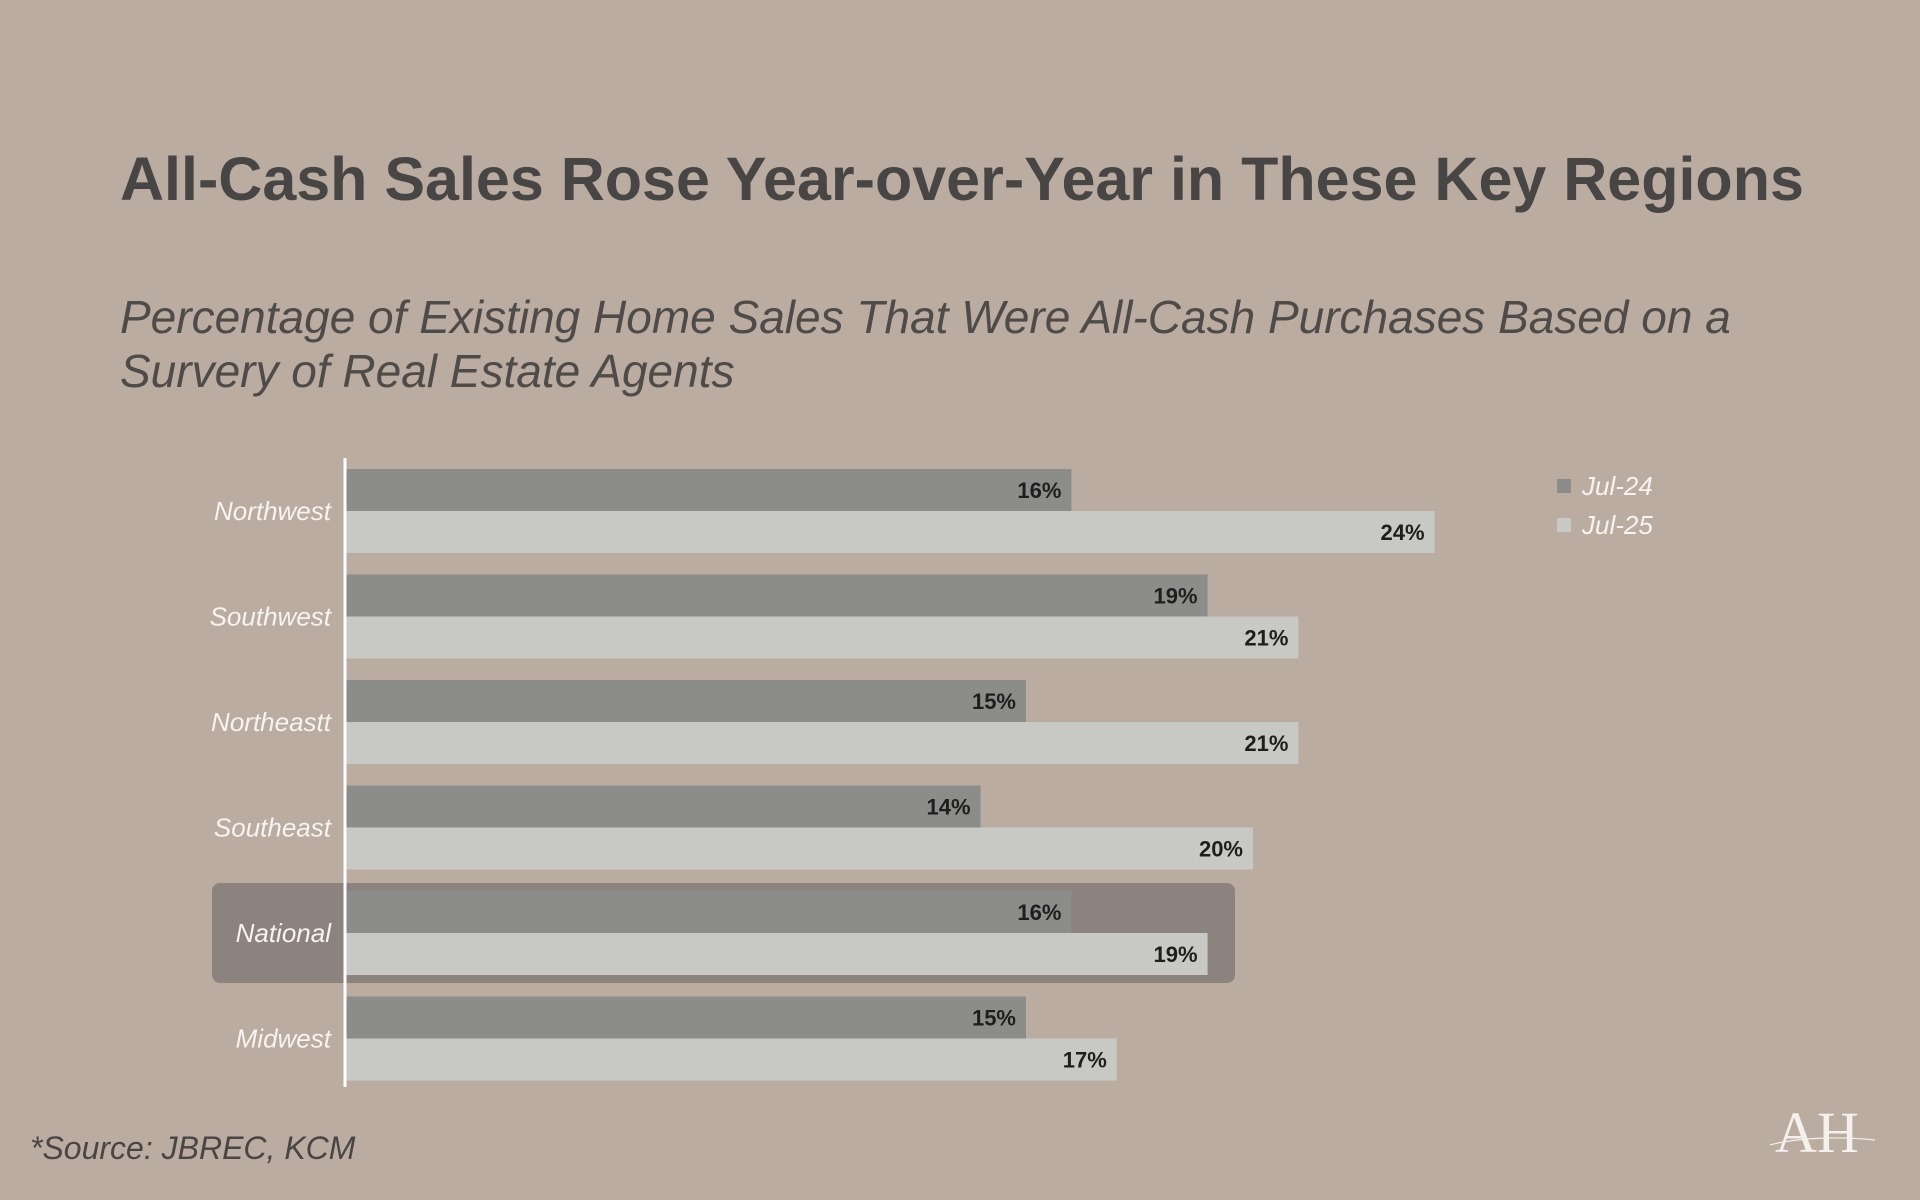  What do you see at coordinates (776, 954) in the screenshot?
I see `bar-jul-25-national` at bounding box center [776, 954].